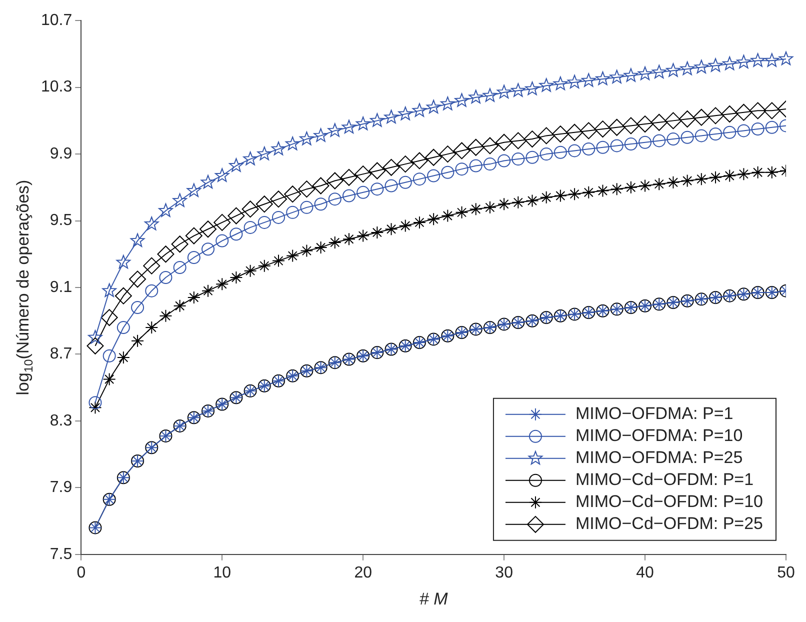  What do you see at coordinates (61, 221) in the screenshot?
I see `y-tick-label: 9.5` at bounding box center [61, 221].